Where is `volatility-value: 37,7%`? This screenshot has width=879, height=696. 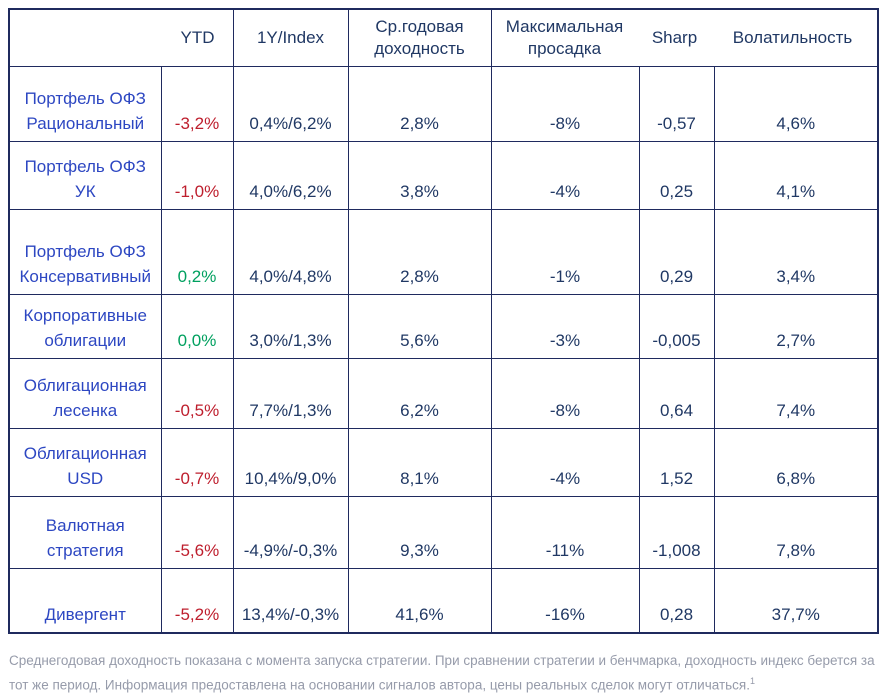 volatility-value: 37,7% is located at coordinates (796, 600).